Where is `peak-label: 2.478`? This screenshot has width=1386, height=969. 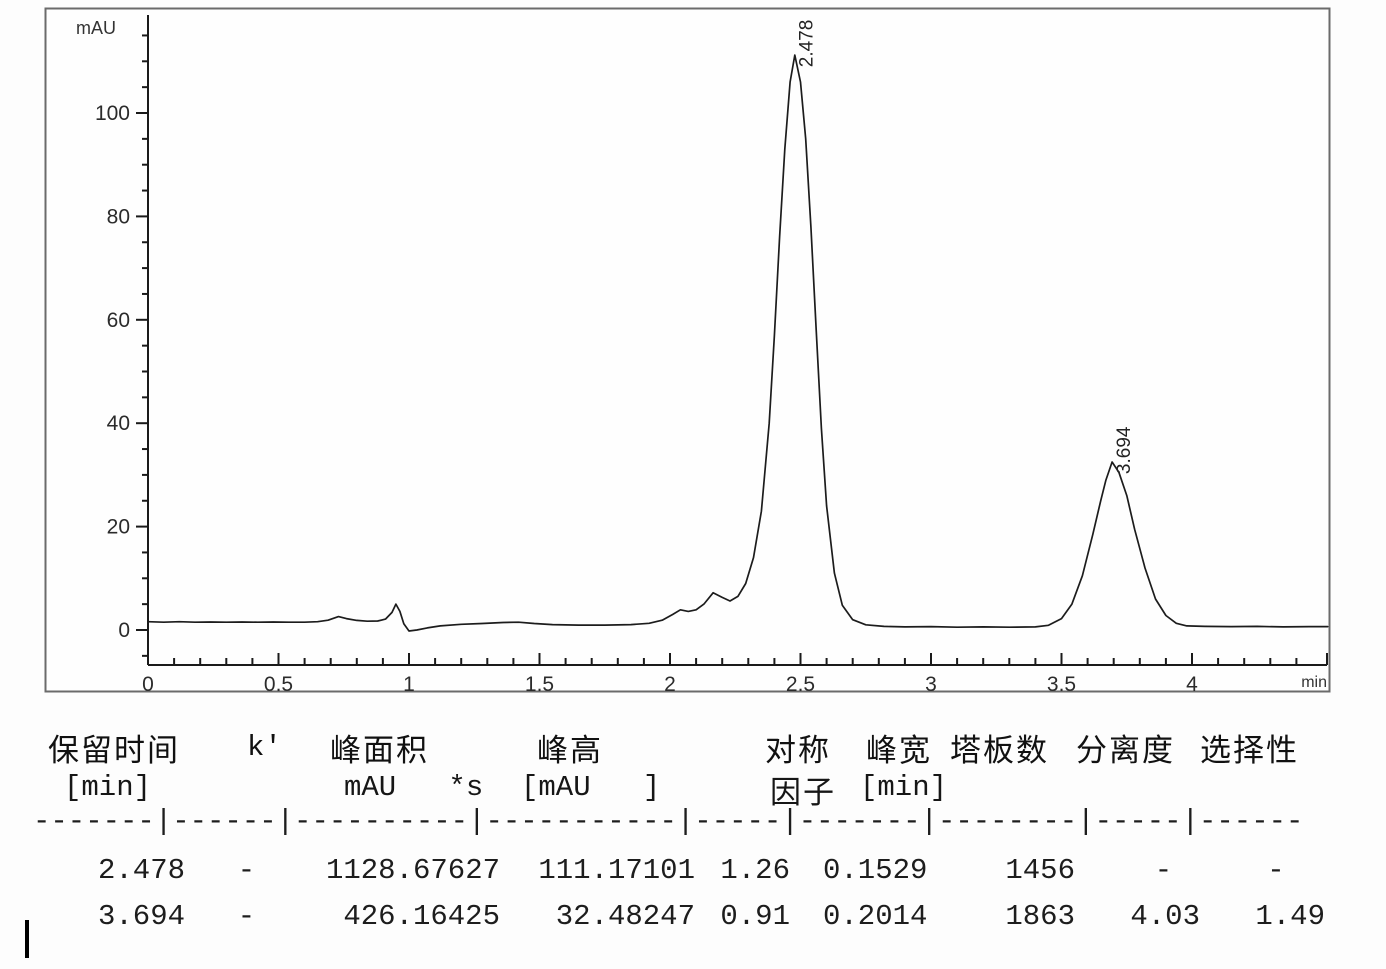 peak-label: 2.478 is located at coordinates (807, 44).